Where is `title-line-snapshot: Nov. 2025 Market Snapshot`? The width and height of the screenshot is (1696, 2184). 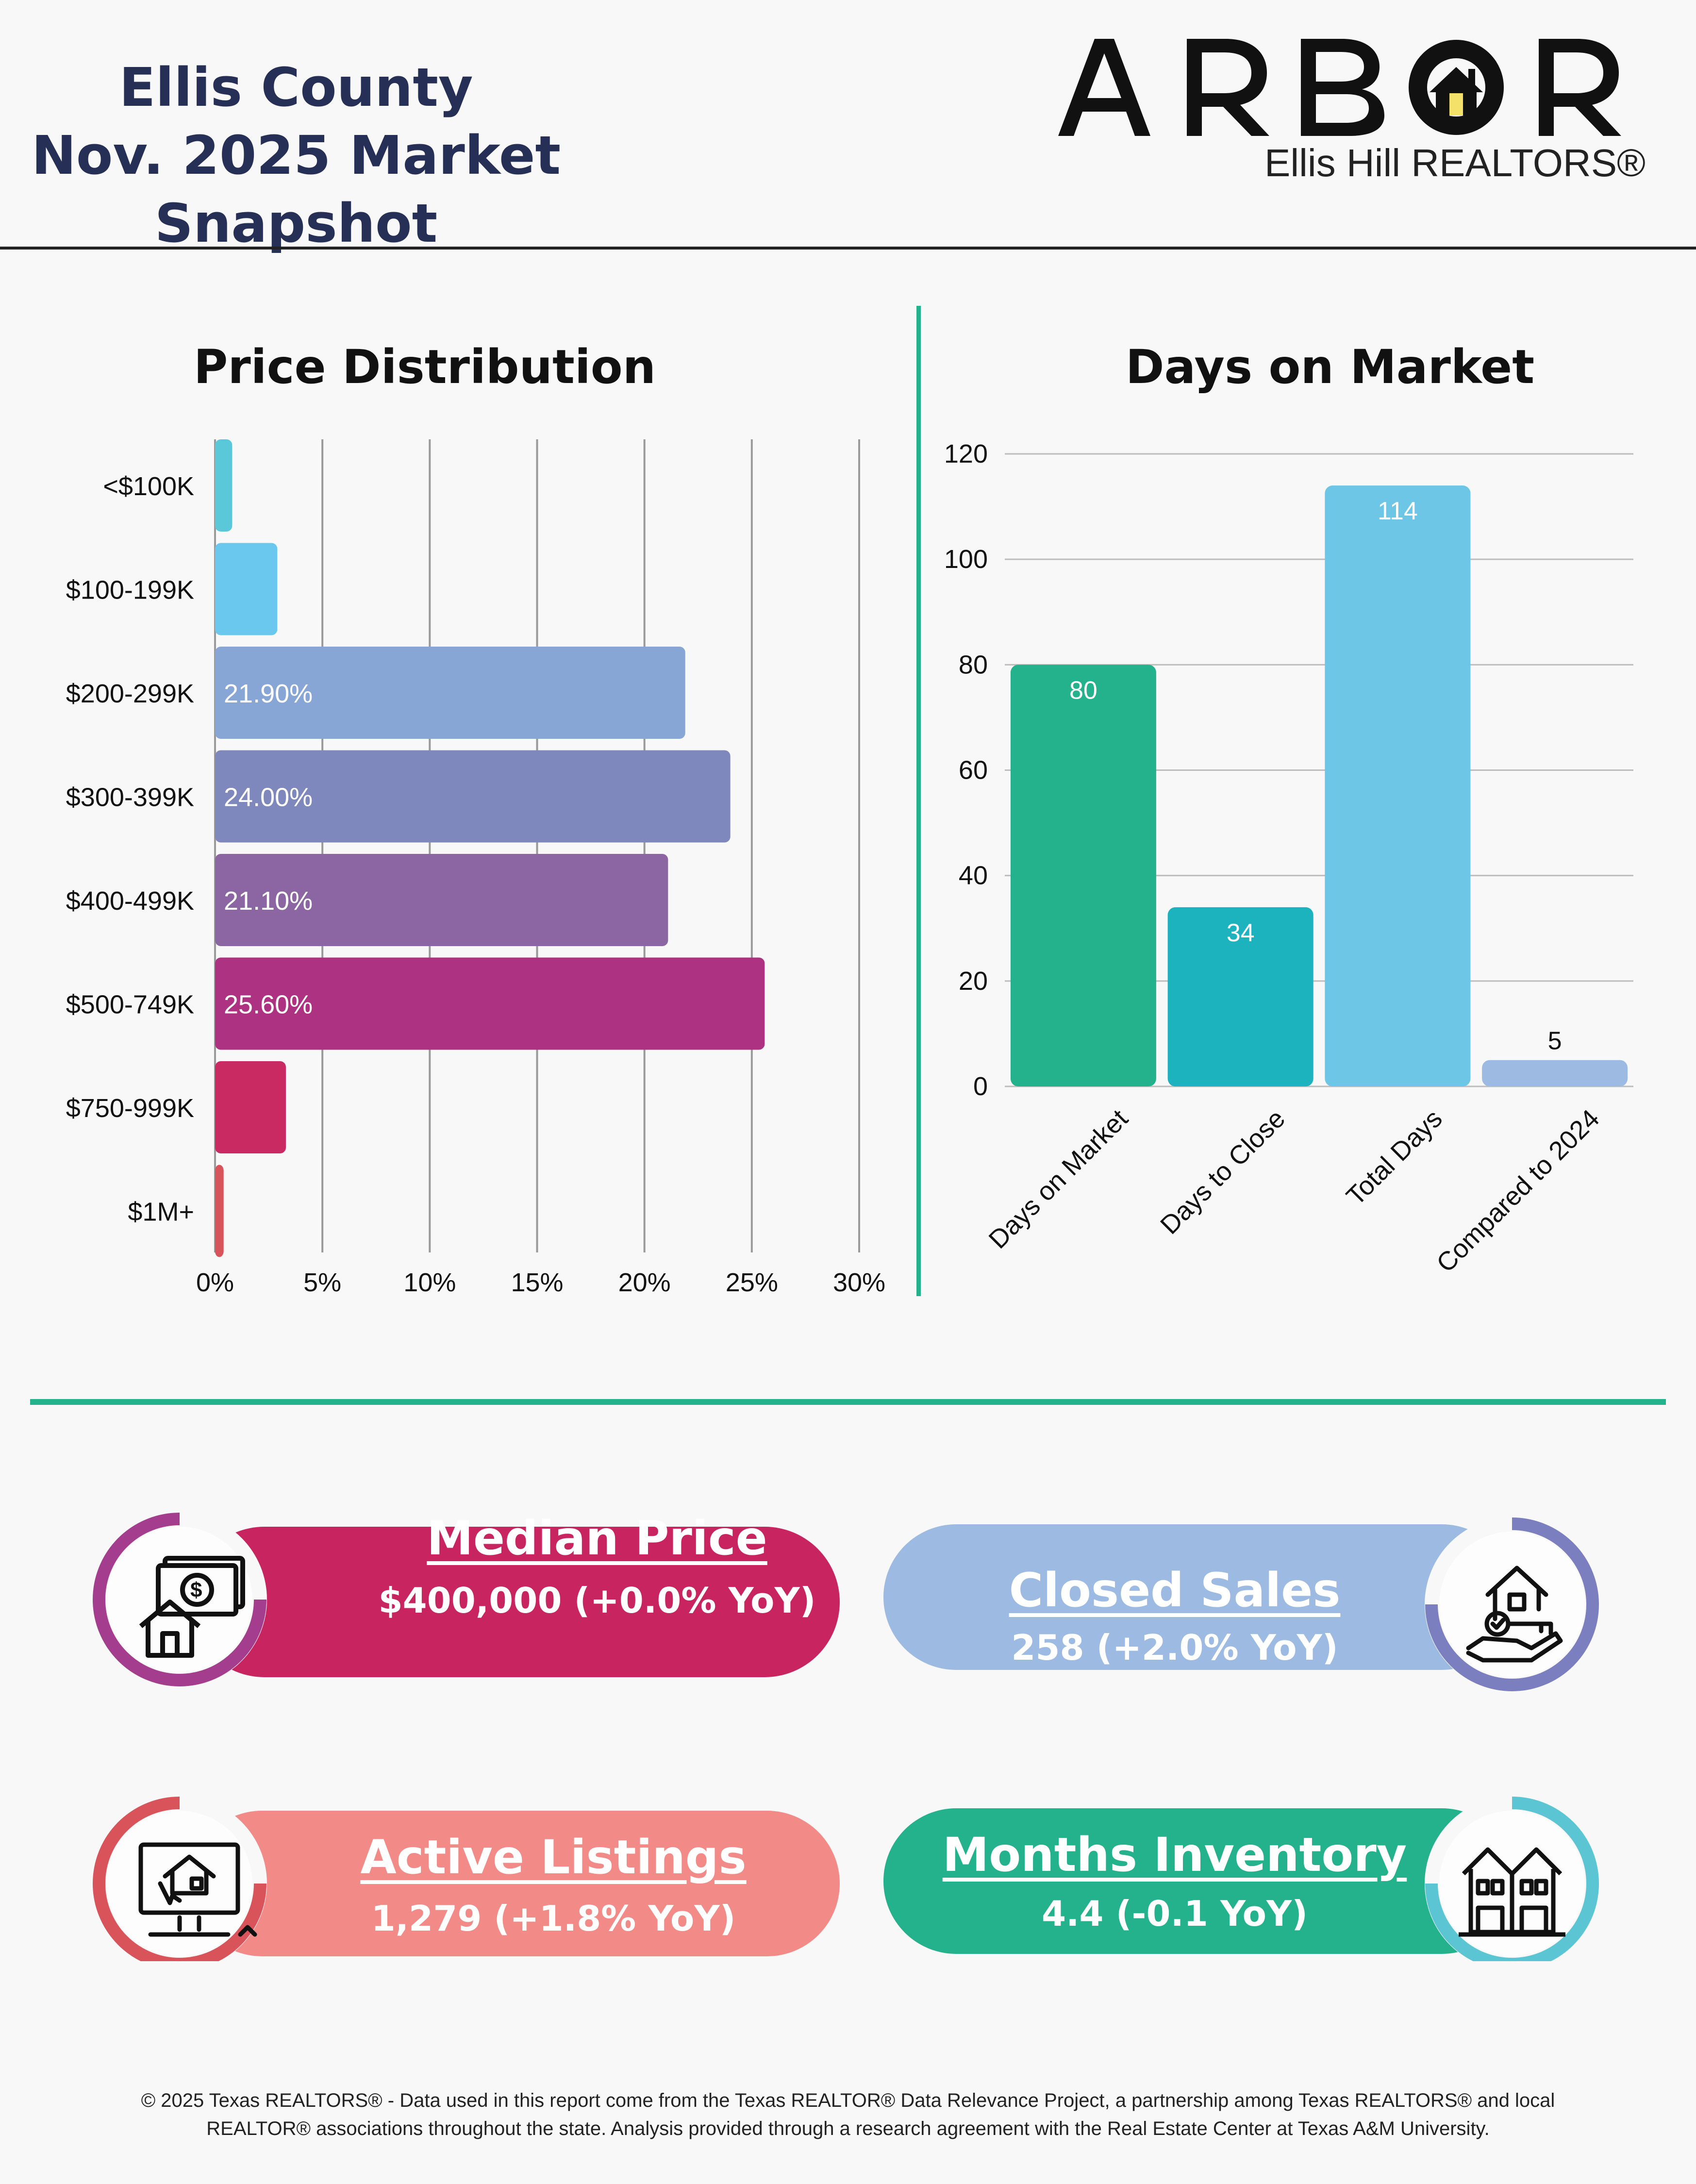 title-line-snapshot: Nov. 2025 Market Snapshot is located at coordinates (296, 189).